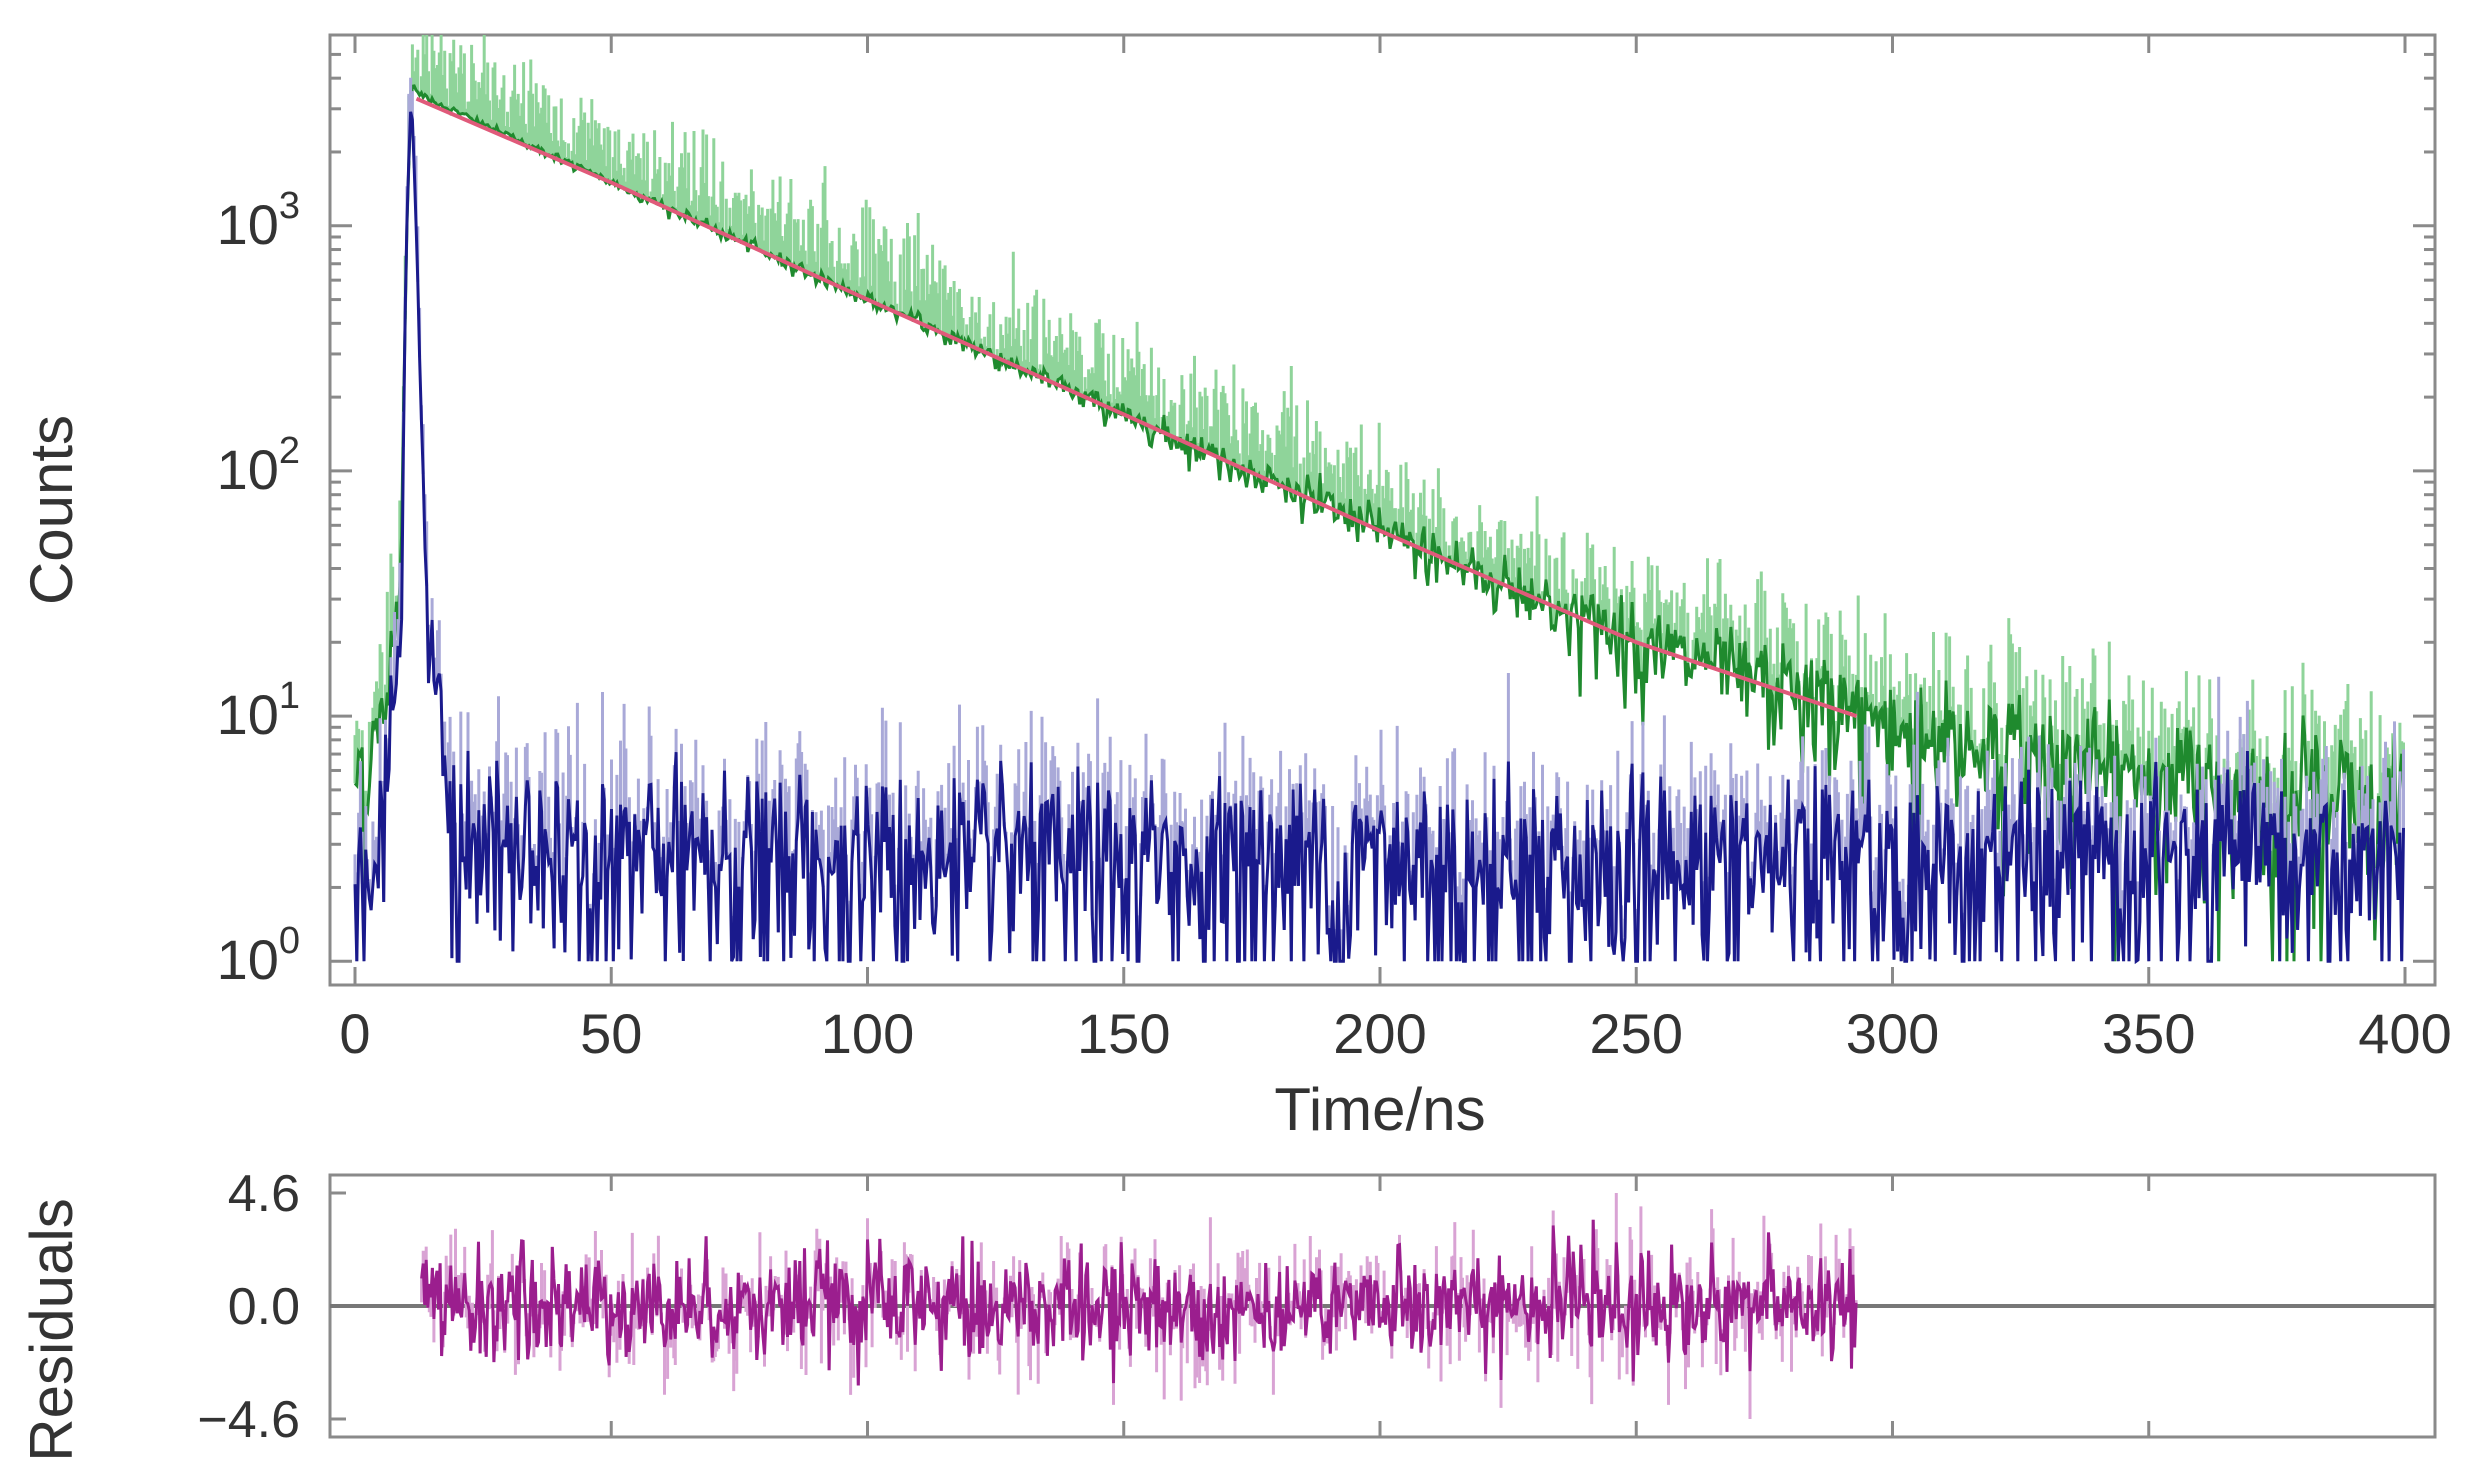 This screenshot has height=1484, width=2488. What do you see at coordinates (258, 955) in the screenshot?
I see `y-tick-label: 10⁰` at bounding box center [258, 955].